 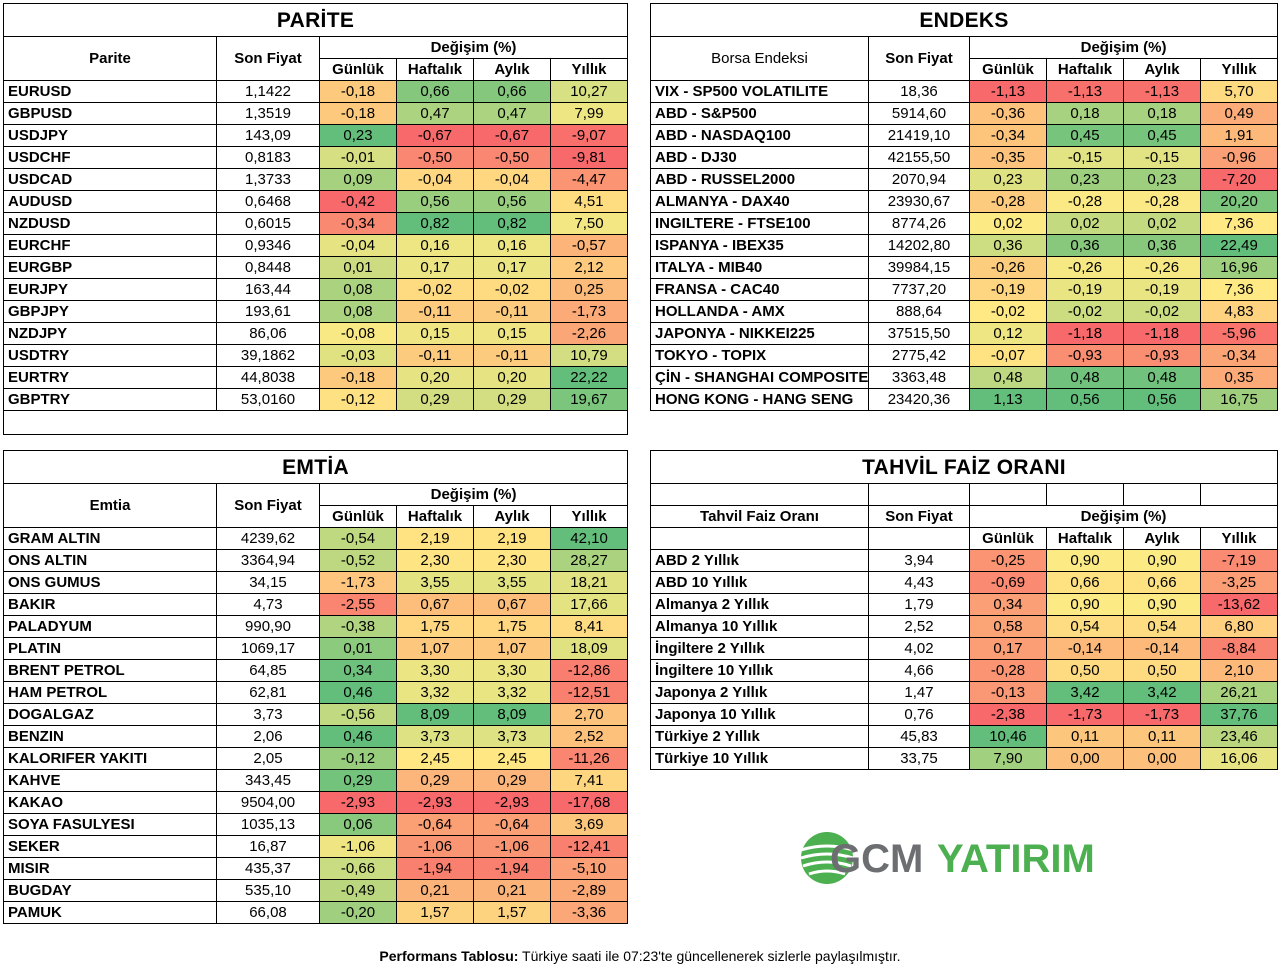 I want to click on logo-svg: GCM YATIRIM, so click(x=947, y=858).